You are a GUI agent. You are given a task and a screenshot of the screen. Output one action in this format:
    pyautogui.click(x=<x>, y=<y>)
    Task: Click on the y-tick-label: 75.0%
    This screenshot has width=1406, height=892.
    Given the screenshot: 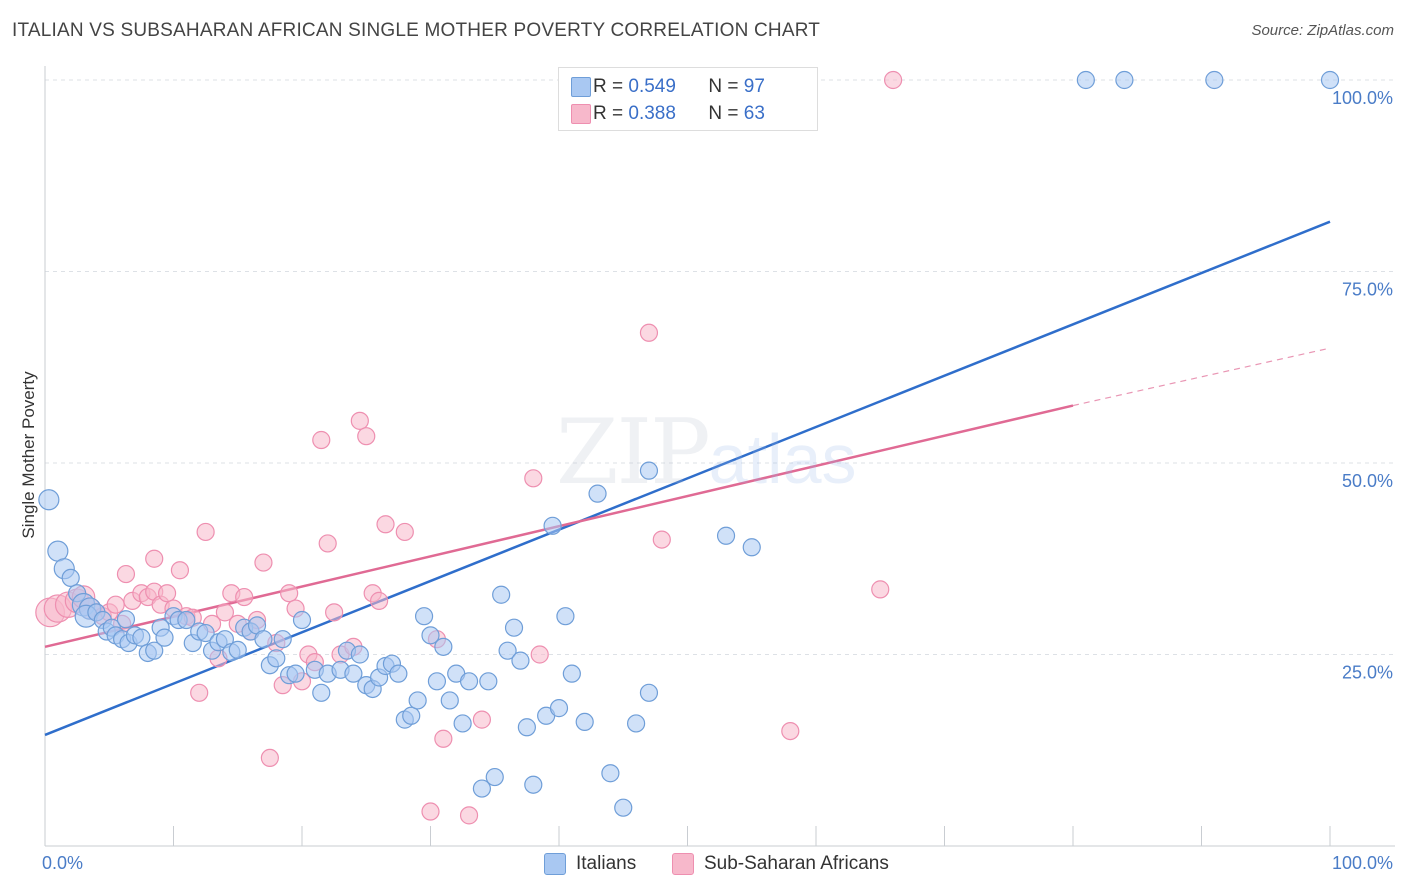 What is the action you would take?
    pyautogui.click(x=1367, y=290)
    